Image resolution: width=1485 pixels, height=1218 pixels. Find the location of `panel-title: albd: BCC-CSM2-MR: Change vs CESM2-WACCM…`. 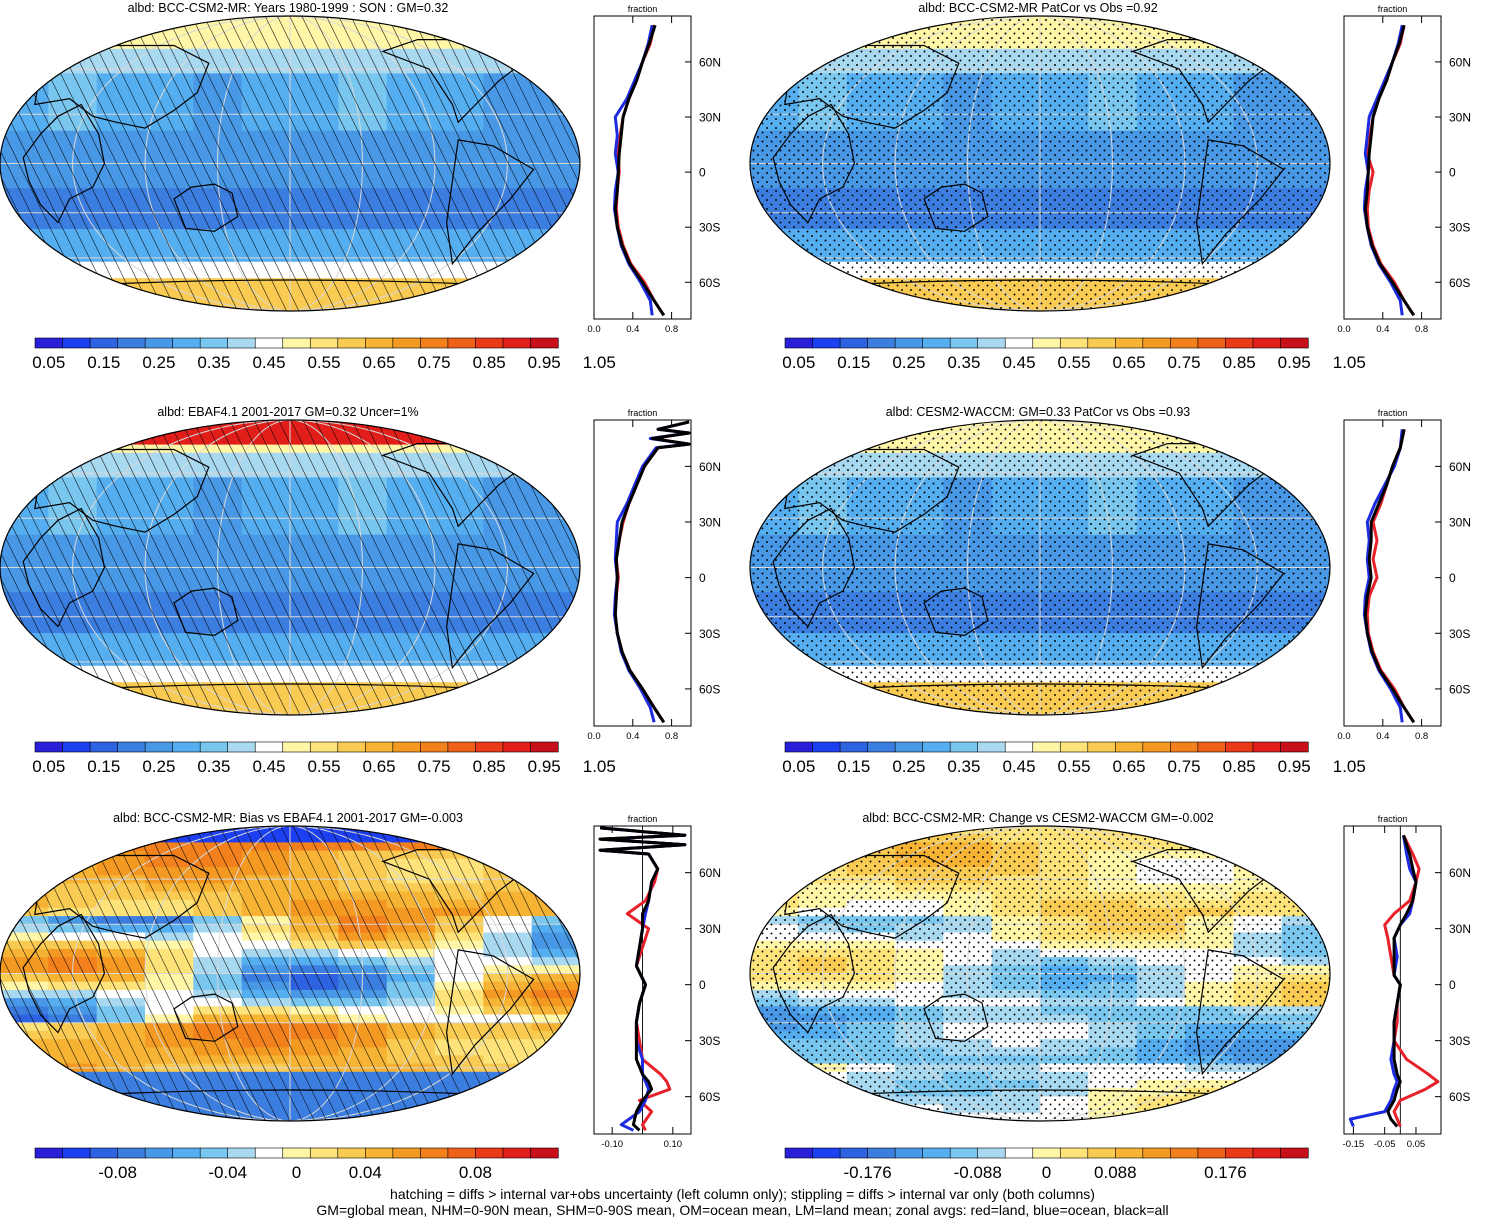

panel-title: albd: BCC-CSM2-MR: Change vs CESM2-WACCM… is located at coordinates (1037, 818).